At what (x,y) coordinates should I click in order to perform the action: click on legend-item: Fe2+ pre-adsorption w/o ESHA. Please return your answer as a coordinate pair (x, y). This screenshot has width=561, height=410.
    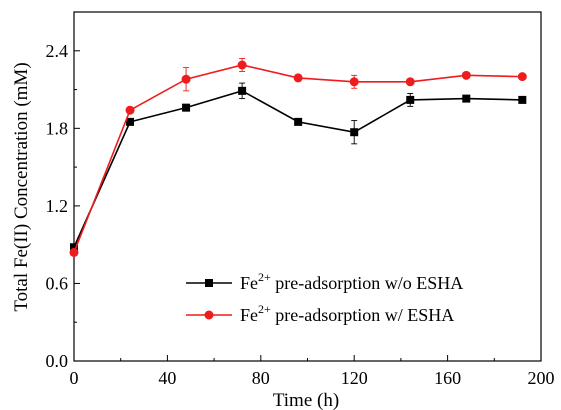
    Looking at the image, I should click on (324, 281).